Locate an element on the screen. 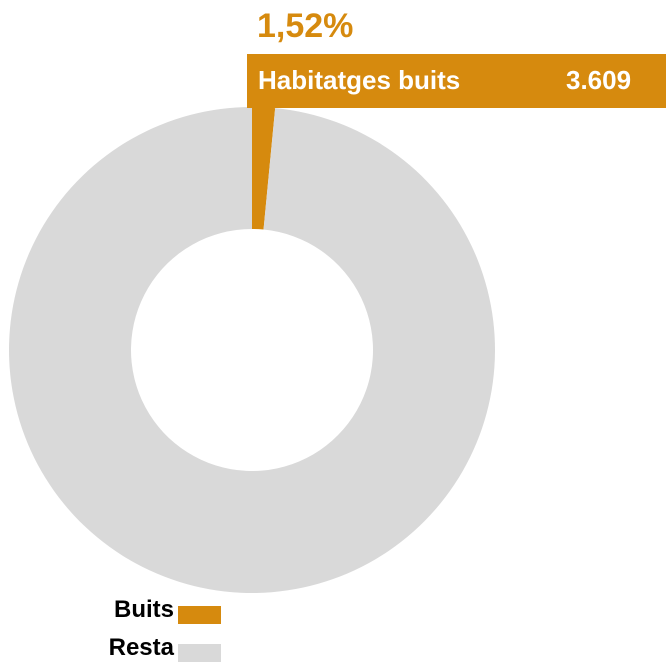 The image size is (666, 666). callout-banner: Habitatges buits 3.609 is located at coordinates (456, 81).